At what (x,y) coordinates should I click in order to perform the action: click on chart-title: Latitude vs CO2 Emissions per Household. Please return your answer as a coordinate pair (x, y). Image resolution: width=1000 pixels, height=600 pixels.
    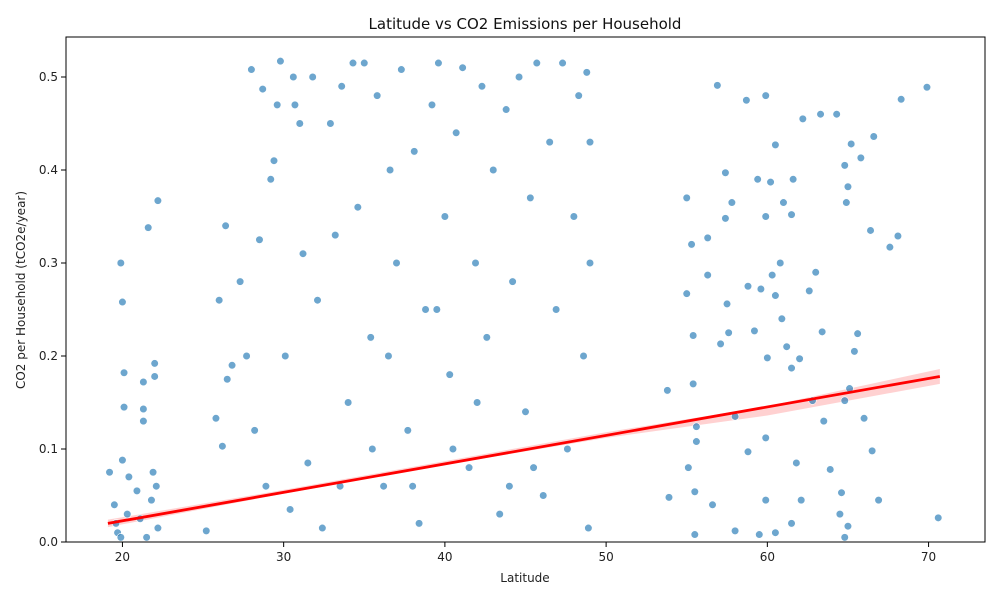
    Looking at the image, I should click on (525, 24).